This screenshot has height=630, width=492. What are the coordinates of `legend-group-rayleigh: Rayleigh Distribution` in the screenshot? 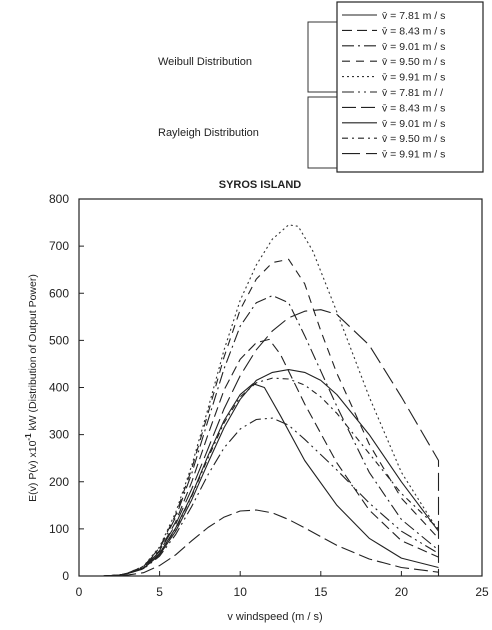 It's located at (208, 133).